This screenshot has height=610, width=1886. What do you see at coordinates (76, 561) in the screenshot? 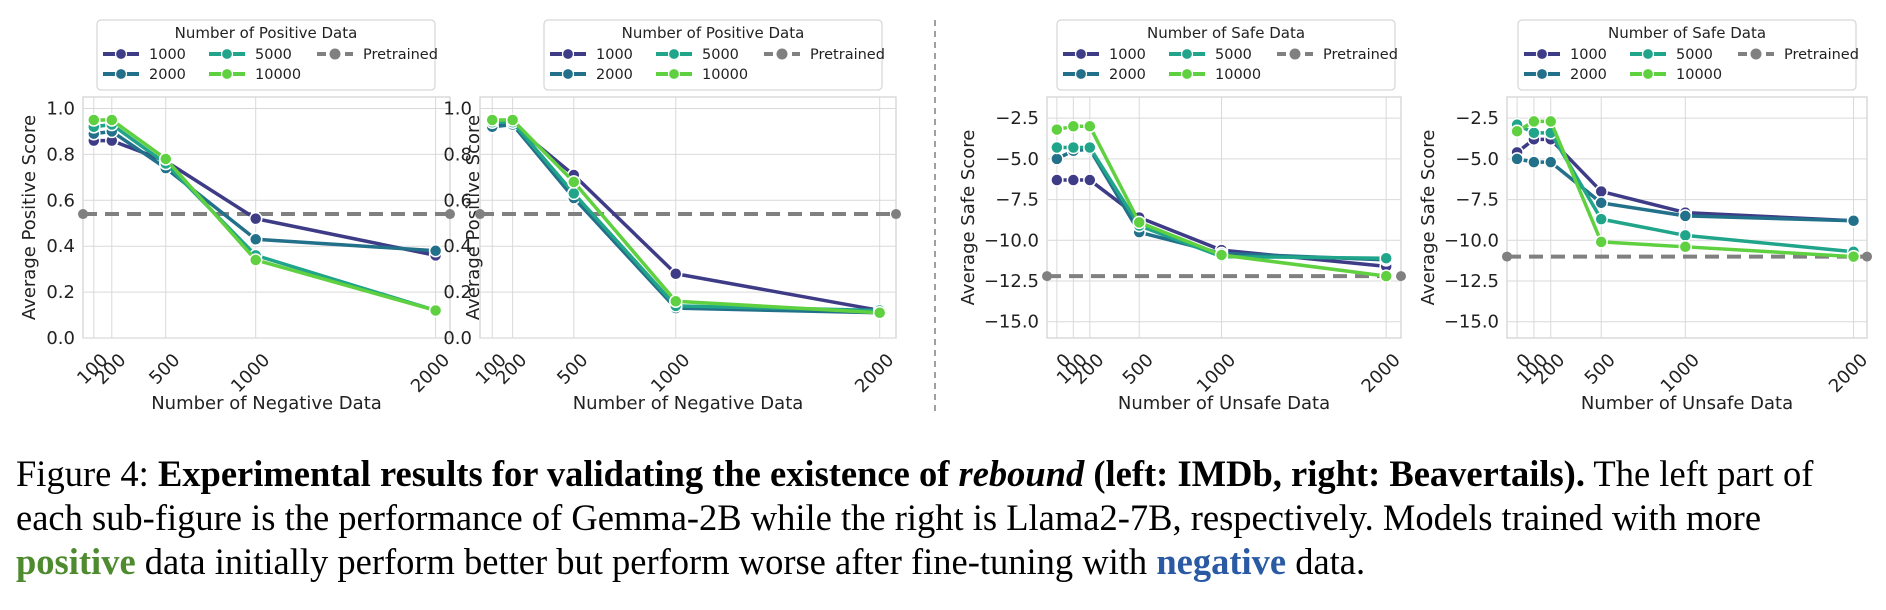
I see `caption-positive-word: positive` at bounding box center [76, 561].